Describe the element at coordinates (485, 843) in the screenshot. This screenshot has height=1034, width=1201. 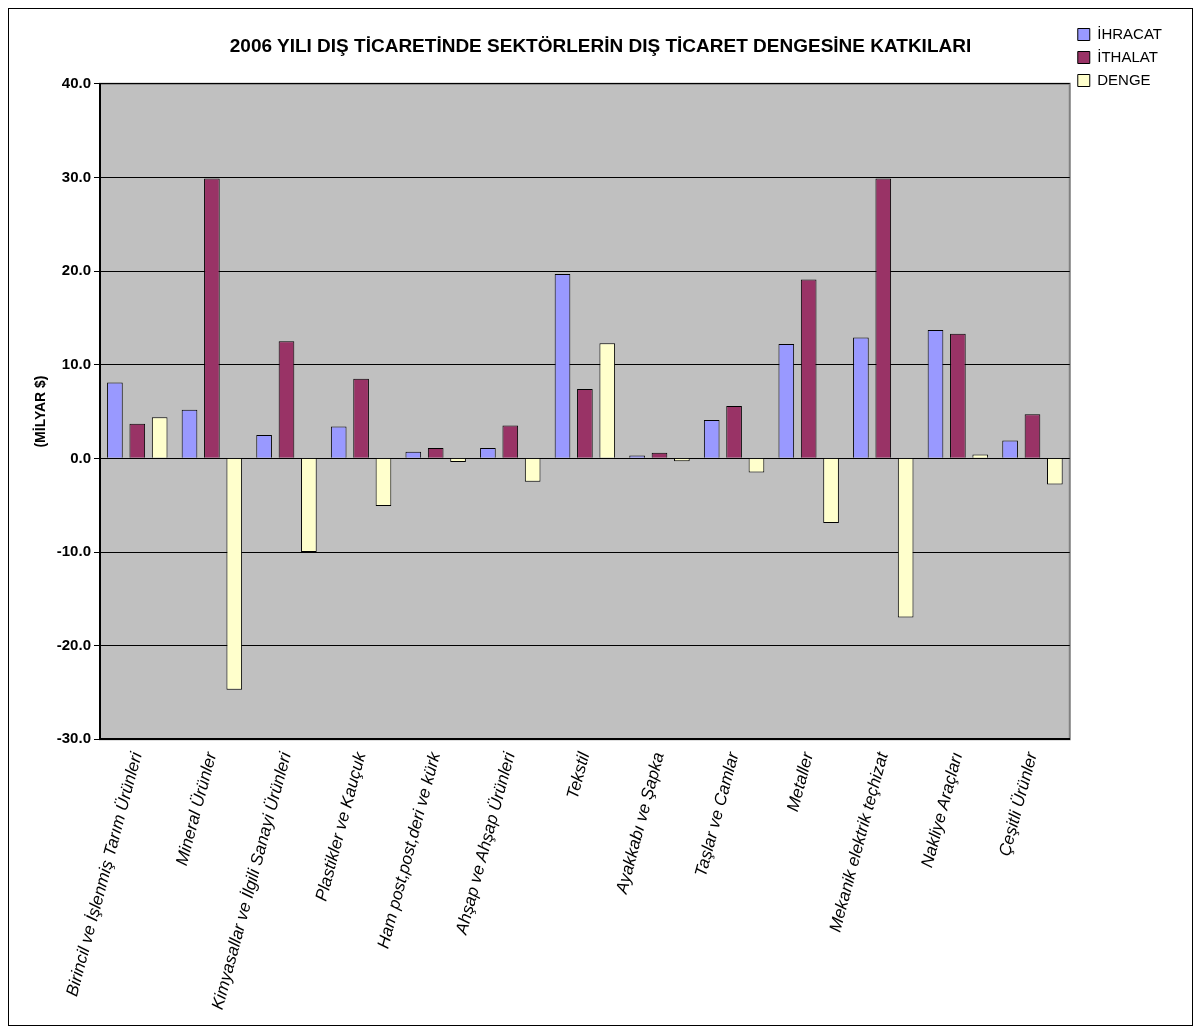
I see `x-tick-label: Ahşap ve Ahşap Ürünleri` at that location.